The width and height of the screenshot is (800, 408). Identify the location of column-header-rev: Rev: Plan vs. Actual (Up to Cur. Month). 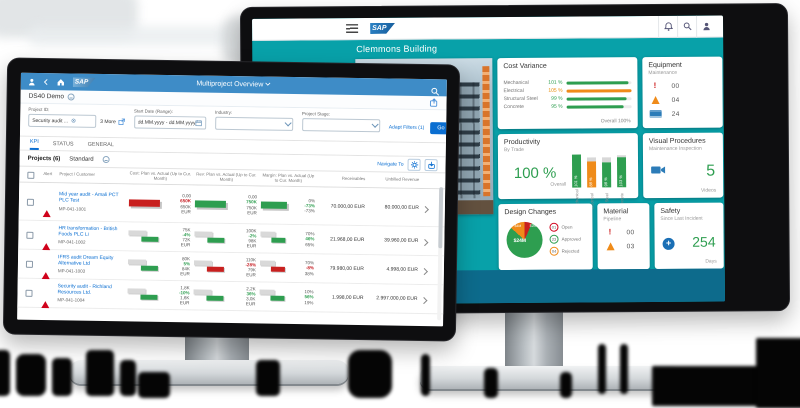
(226, 177).